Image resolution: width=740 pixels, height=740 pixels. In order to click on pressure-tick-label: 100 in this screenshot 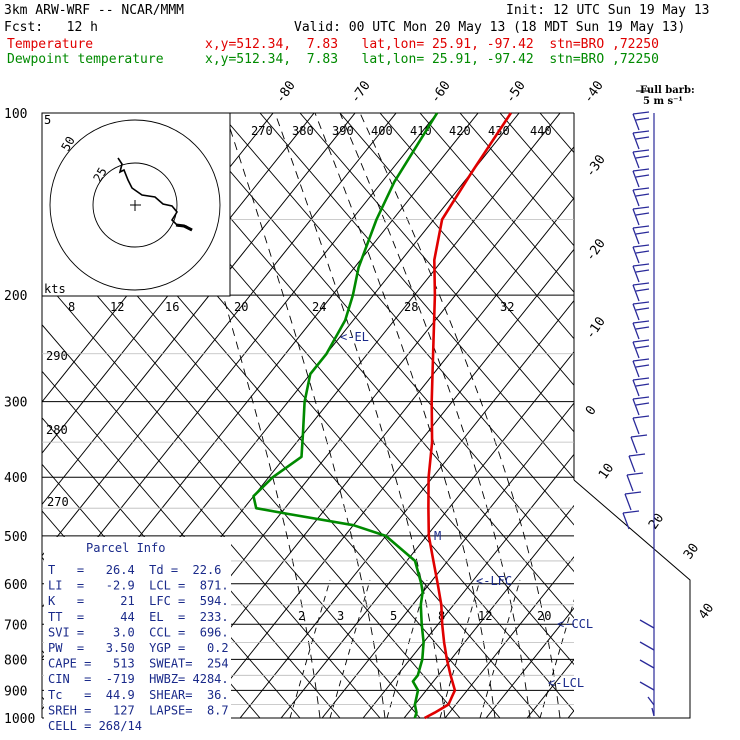, I will do `click(15, 114)`.